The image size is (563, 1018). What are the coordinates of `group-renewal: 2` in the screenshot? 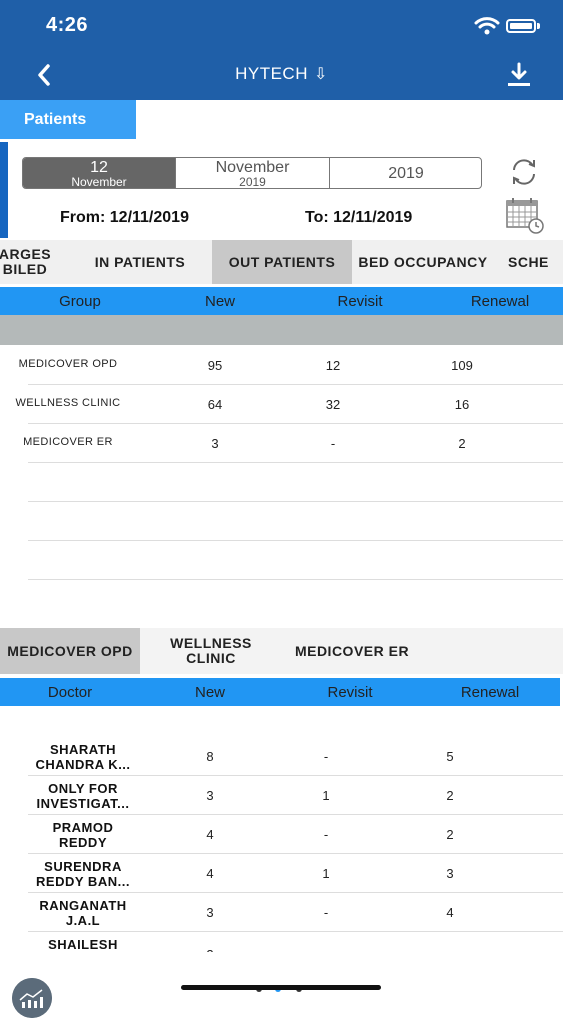 It's located at (462, 443).